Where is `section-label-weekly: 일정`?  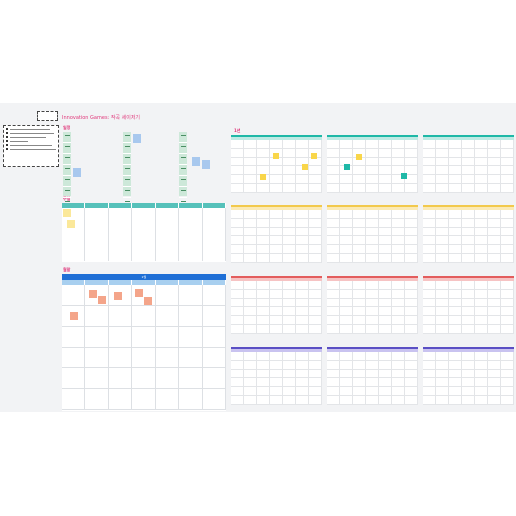
section-label-weekly: 일정 is located at coordinates (67, 127).